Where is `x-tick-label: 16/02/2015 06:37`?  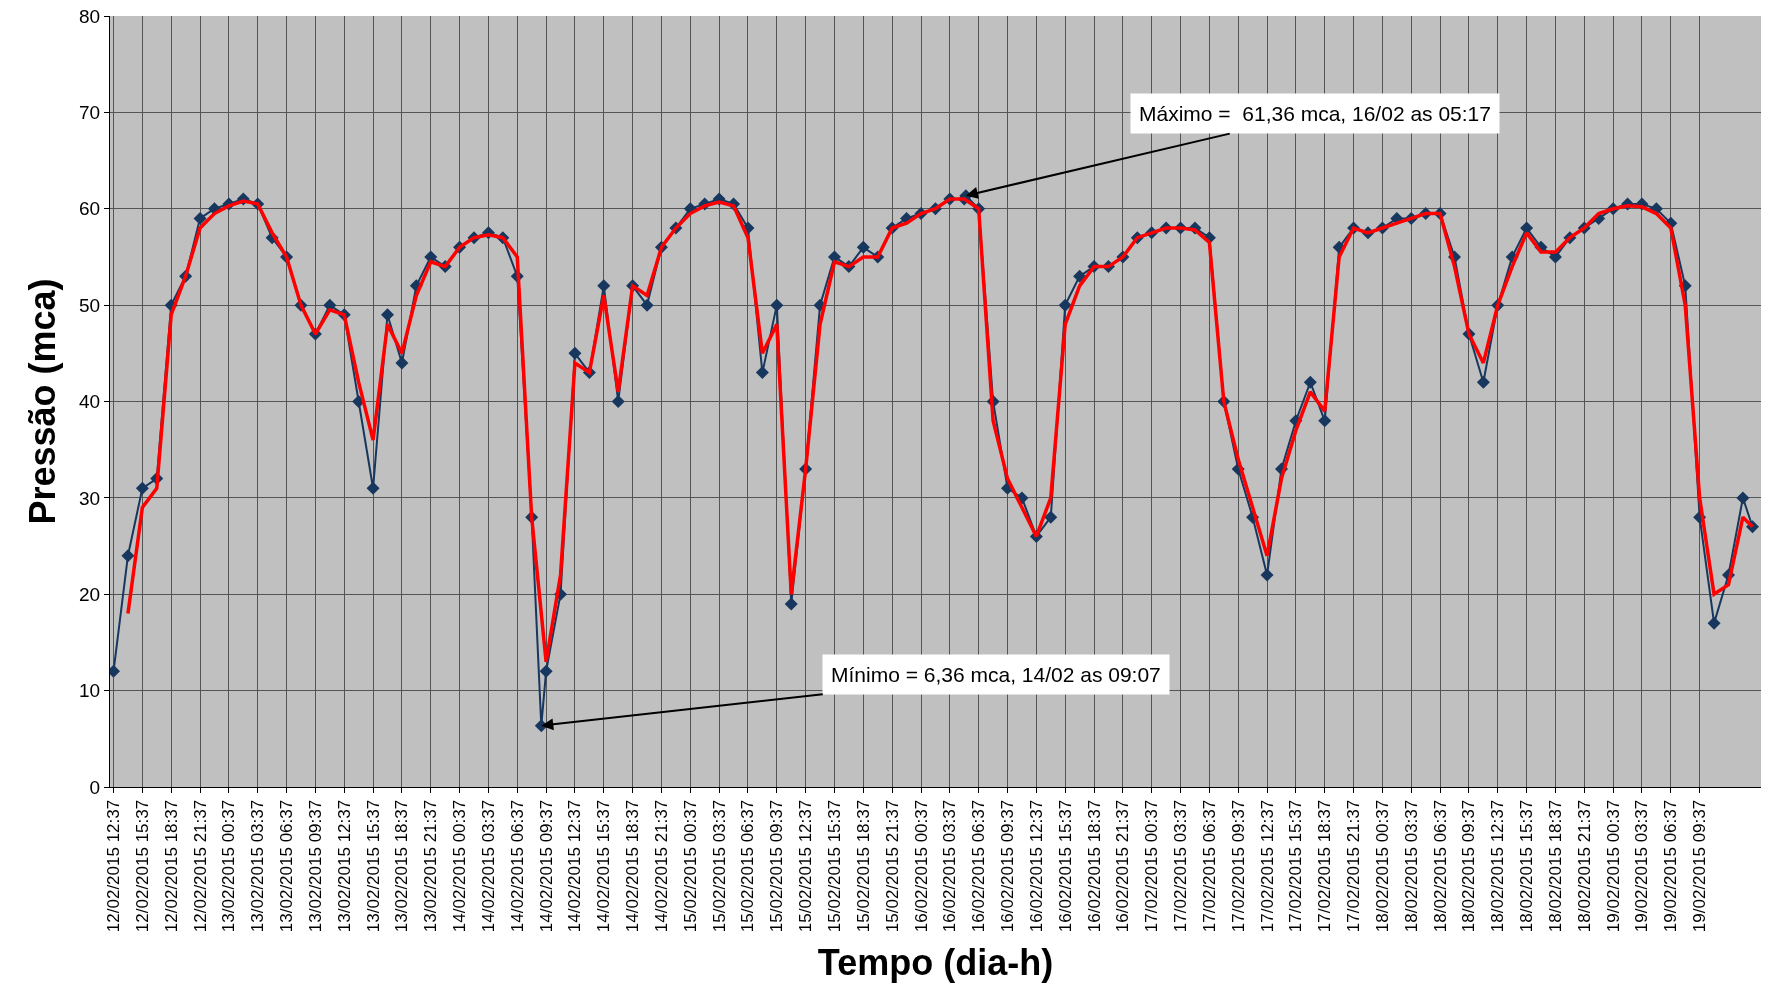
x-tick-label: 16/02/2015 06:37 is located at coordinates (979, 866).